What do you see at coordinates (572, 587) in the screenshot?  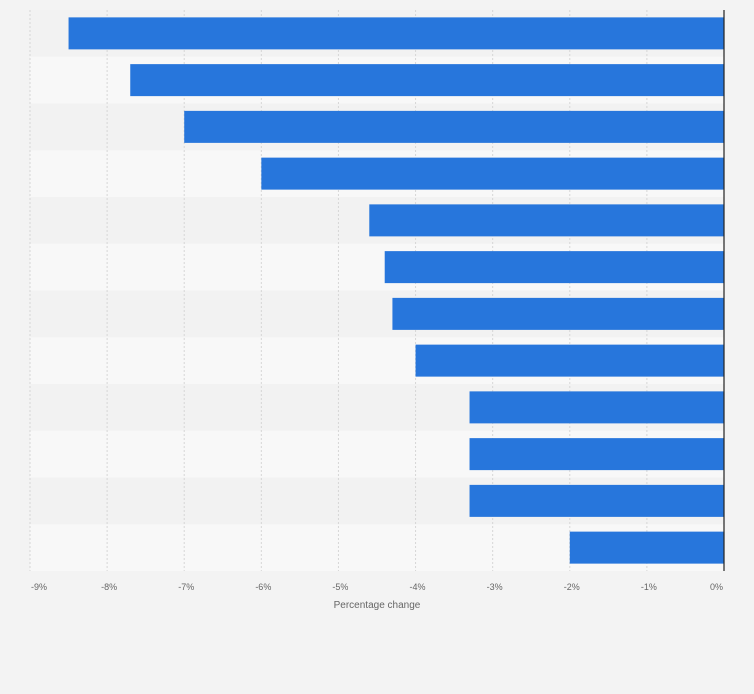 I see `x-tick-label: -2%` at bounding box center [572, 587].